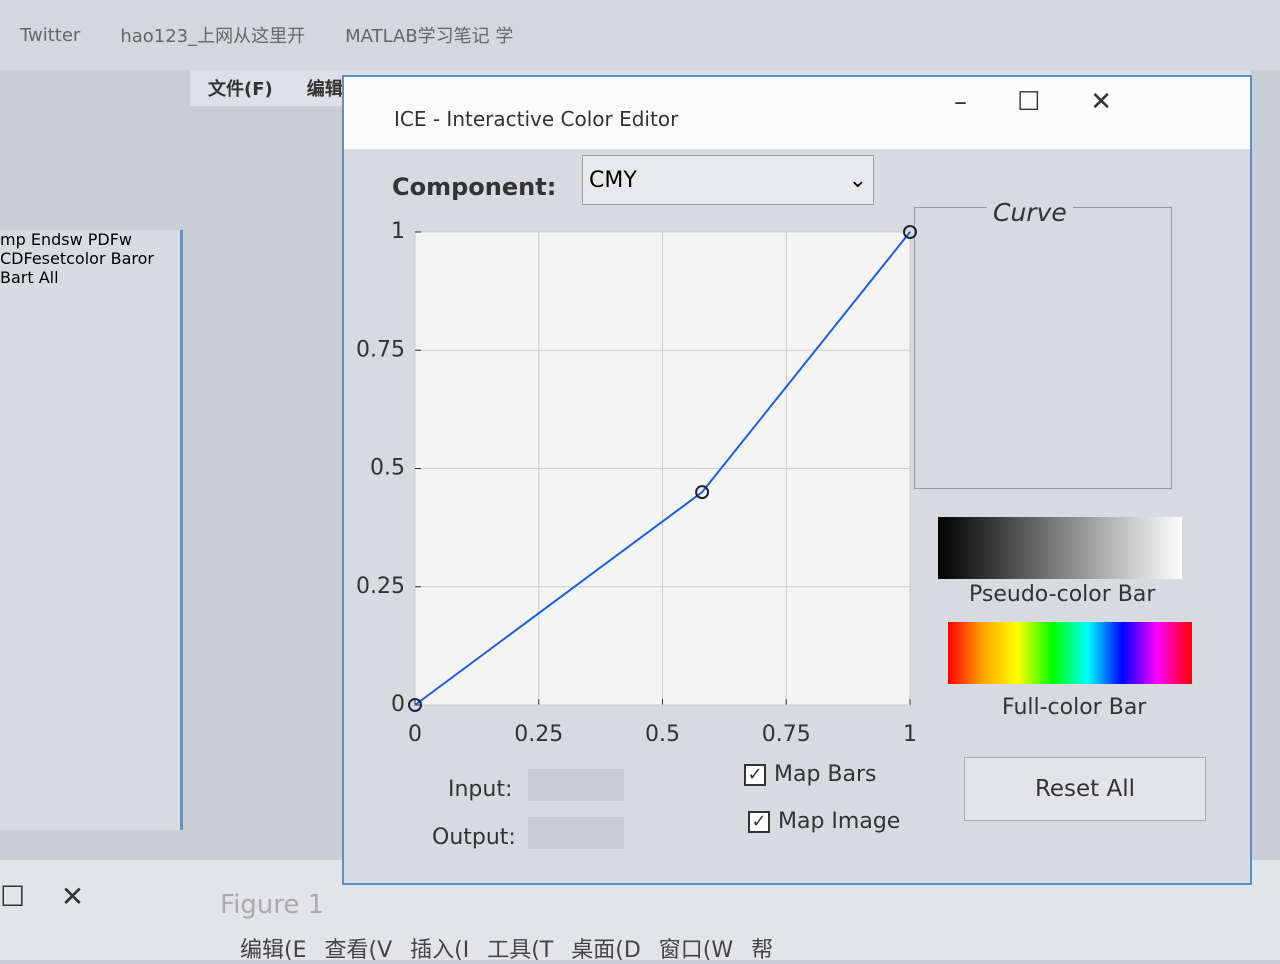 This screenshot has height=964, width=1280. Describe the element at coordinates (576, 785) in the screenshot. I see `input-field` at that location.